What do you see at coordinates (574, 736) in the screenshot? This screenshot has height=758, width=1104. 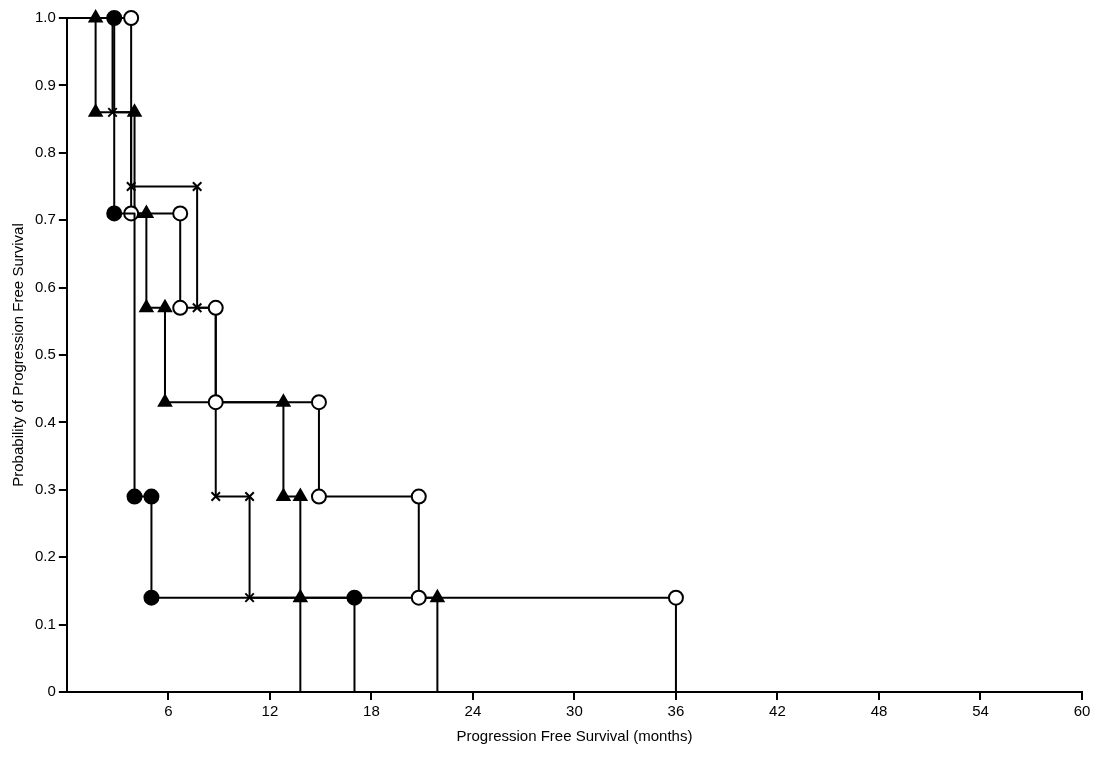 I see `x-axis-title: Progression Free Survival (months)` at bounding box center [574, 736].